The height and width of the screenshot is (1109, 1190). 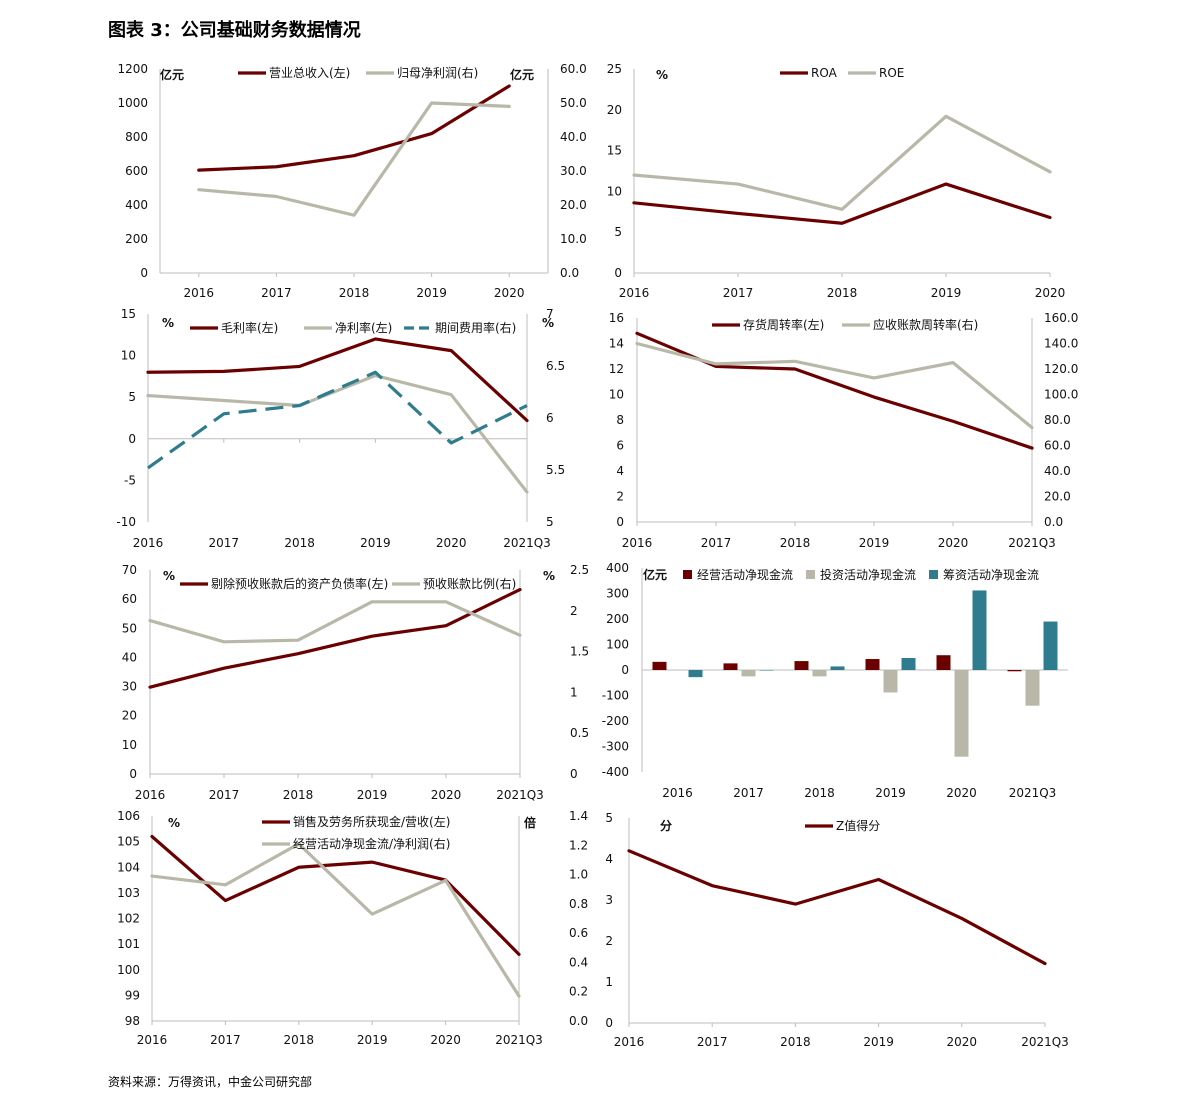 What do you see at coordinates (168, 323) in the screenshot?
I see `unit-label-left: %` at bounding box center [168, 323].